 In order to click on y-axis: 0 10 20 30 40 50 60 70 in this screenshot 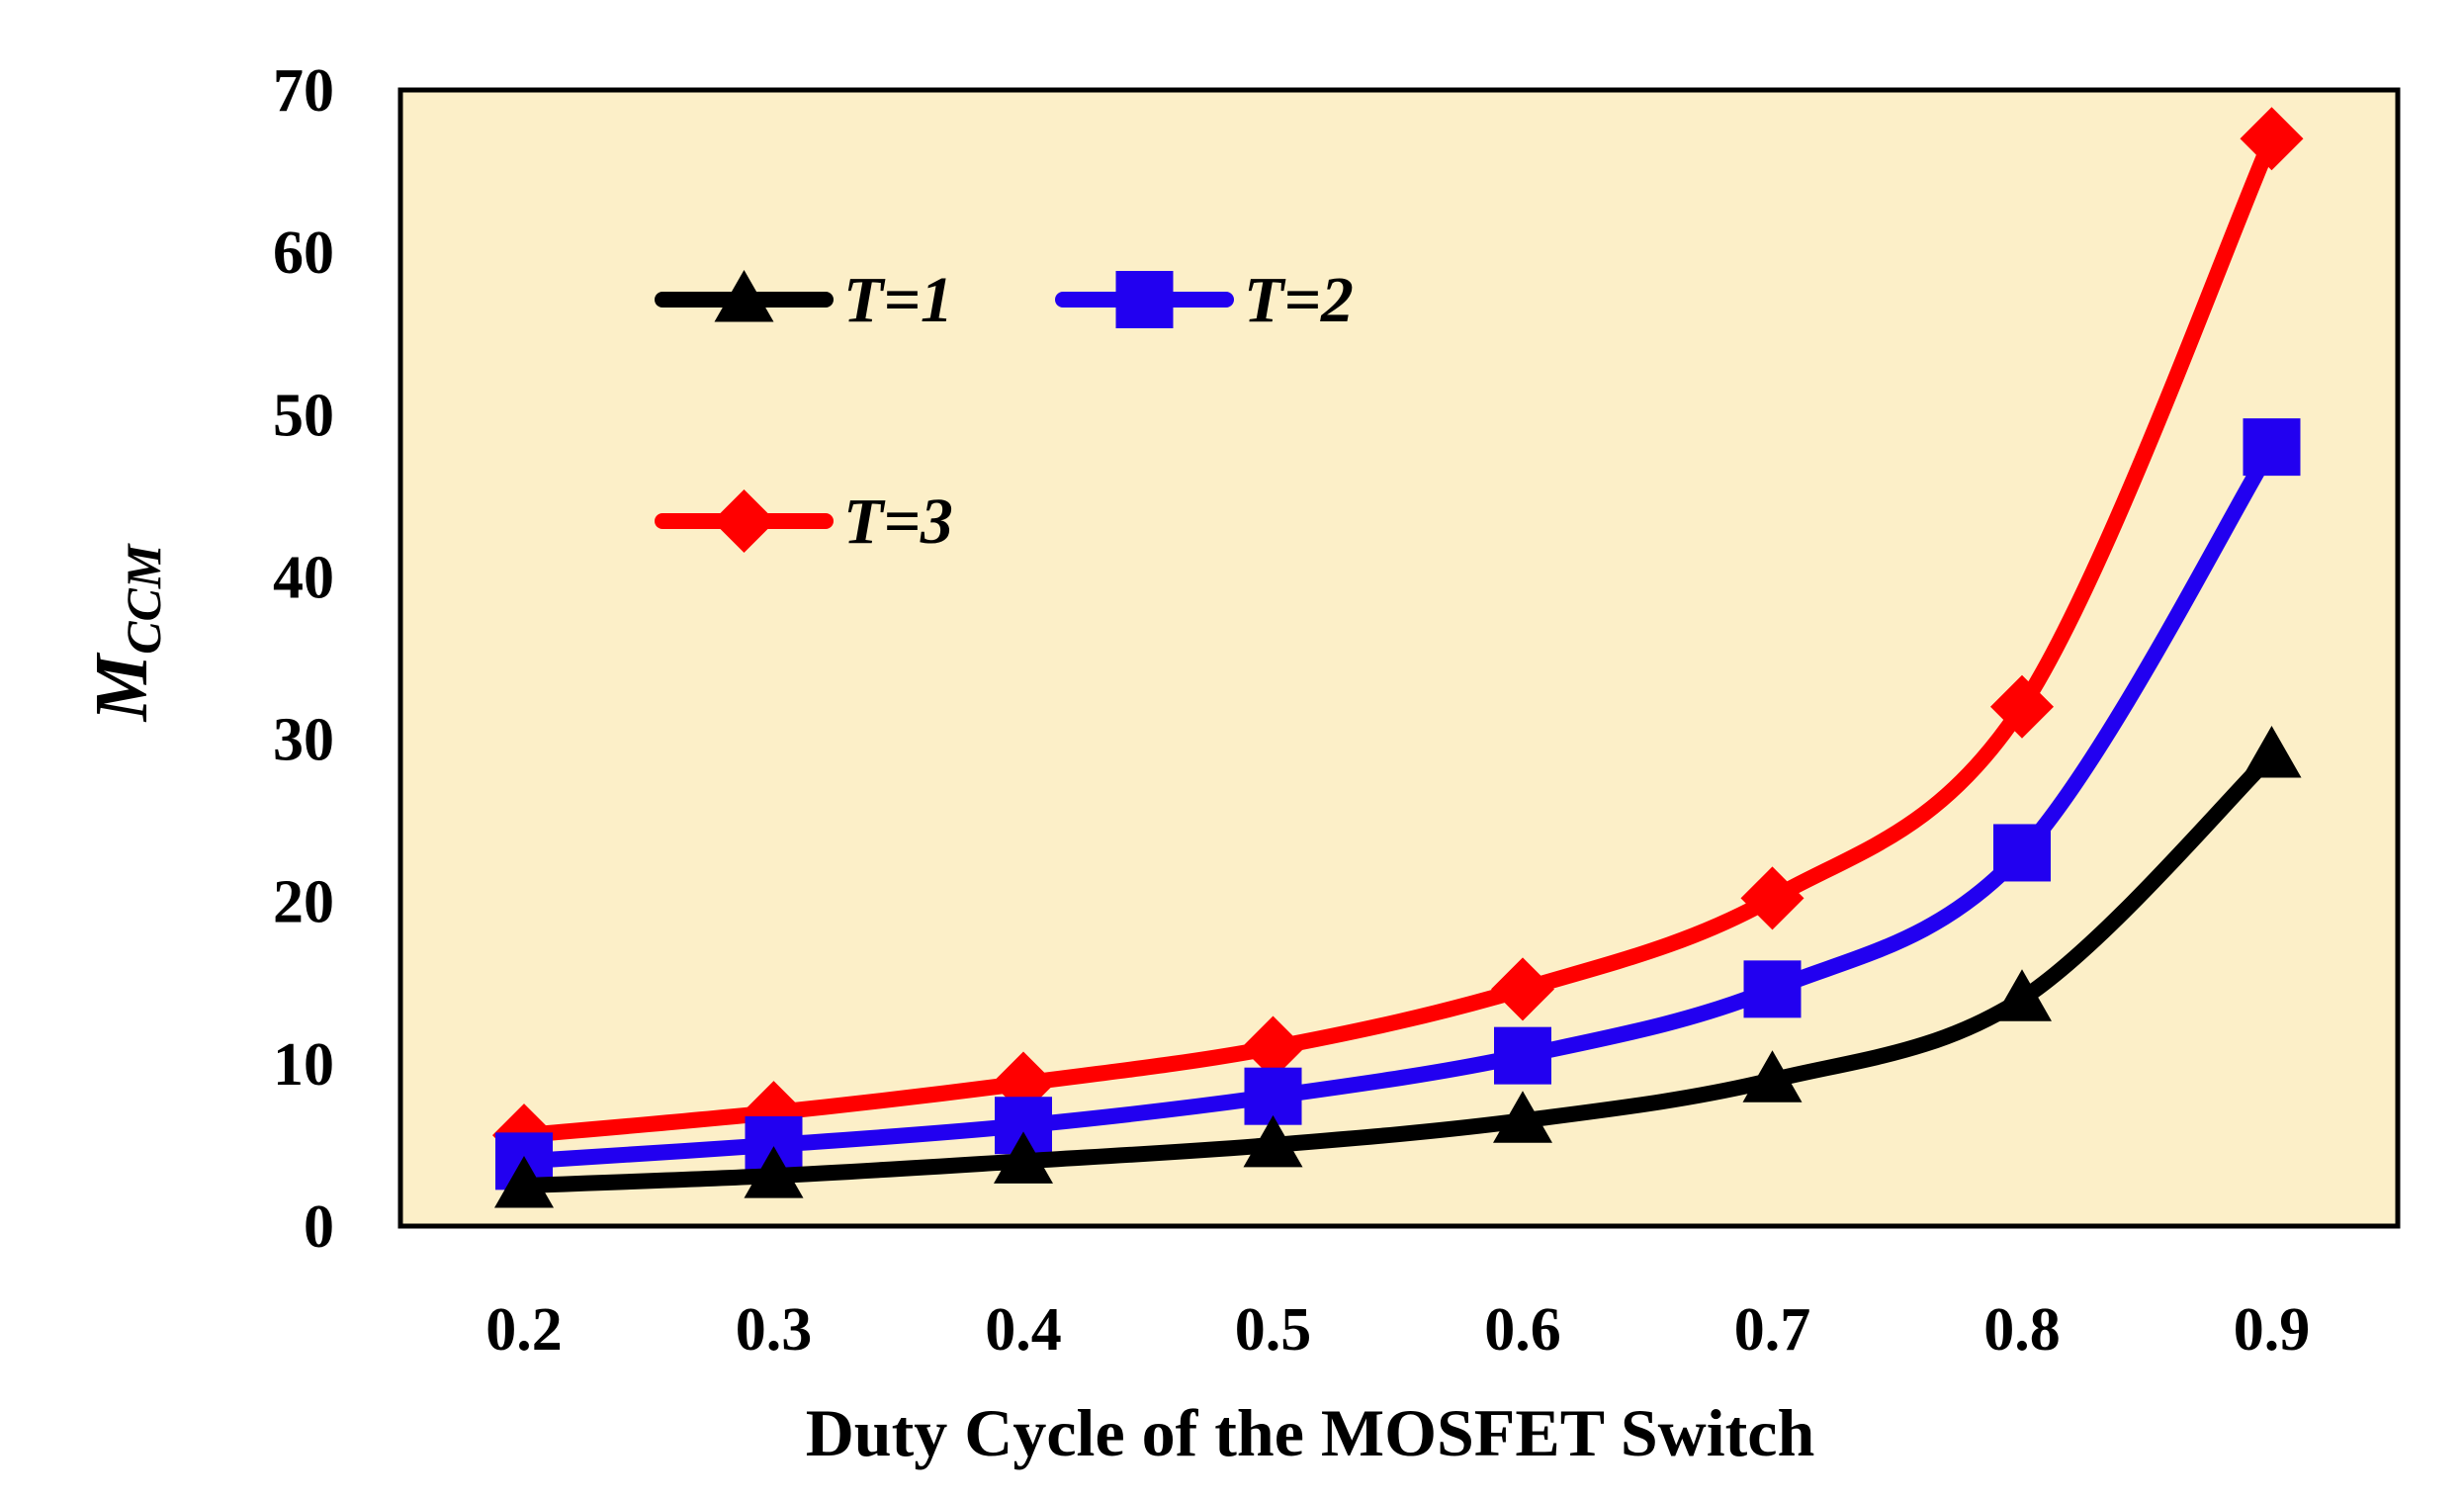, I will do `click(304, 659)`.